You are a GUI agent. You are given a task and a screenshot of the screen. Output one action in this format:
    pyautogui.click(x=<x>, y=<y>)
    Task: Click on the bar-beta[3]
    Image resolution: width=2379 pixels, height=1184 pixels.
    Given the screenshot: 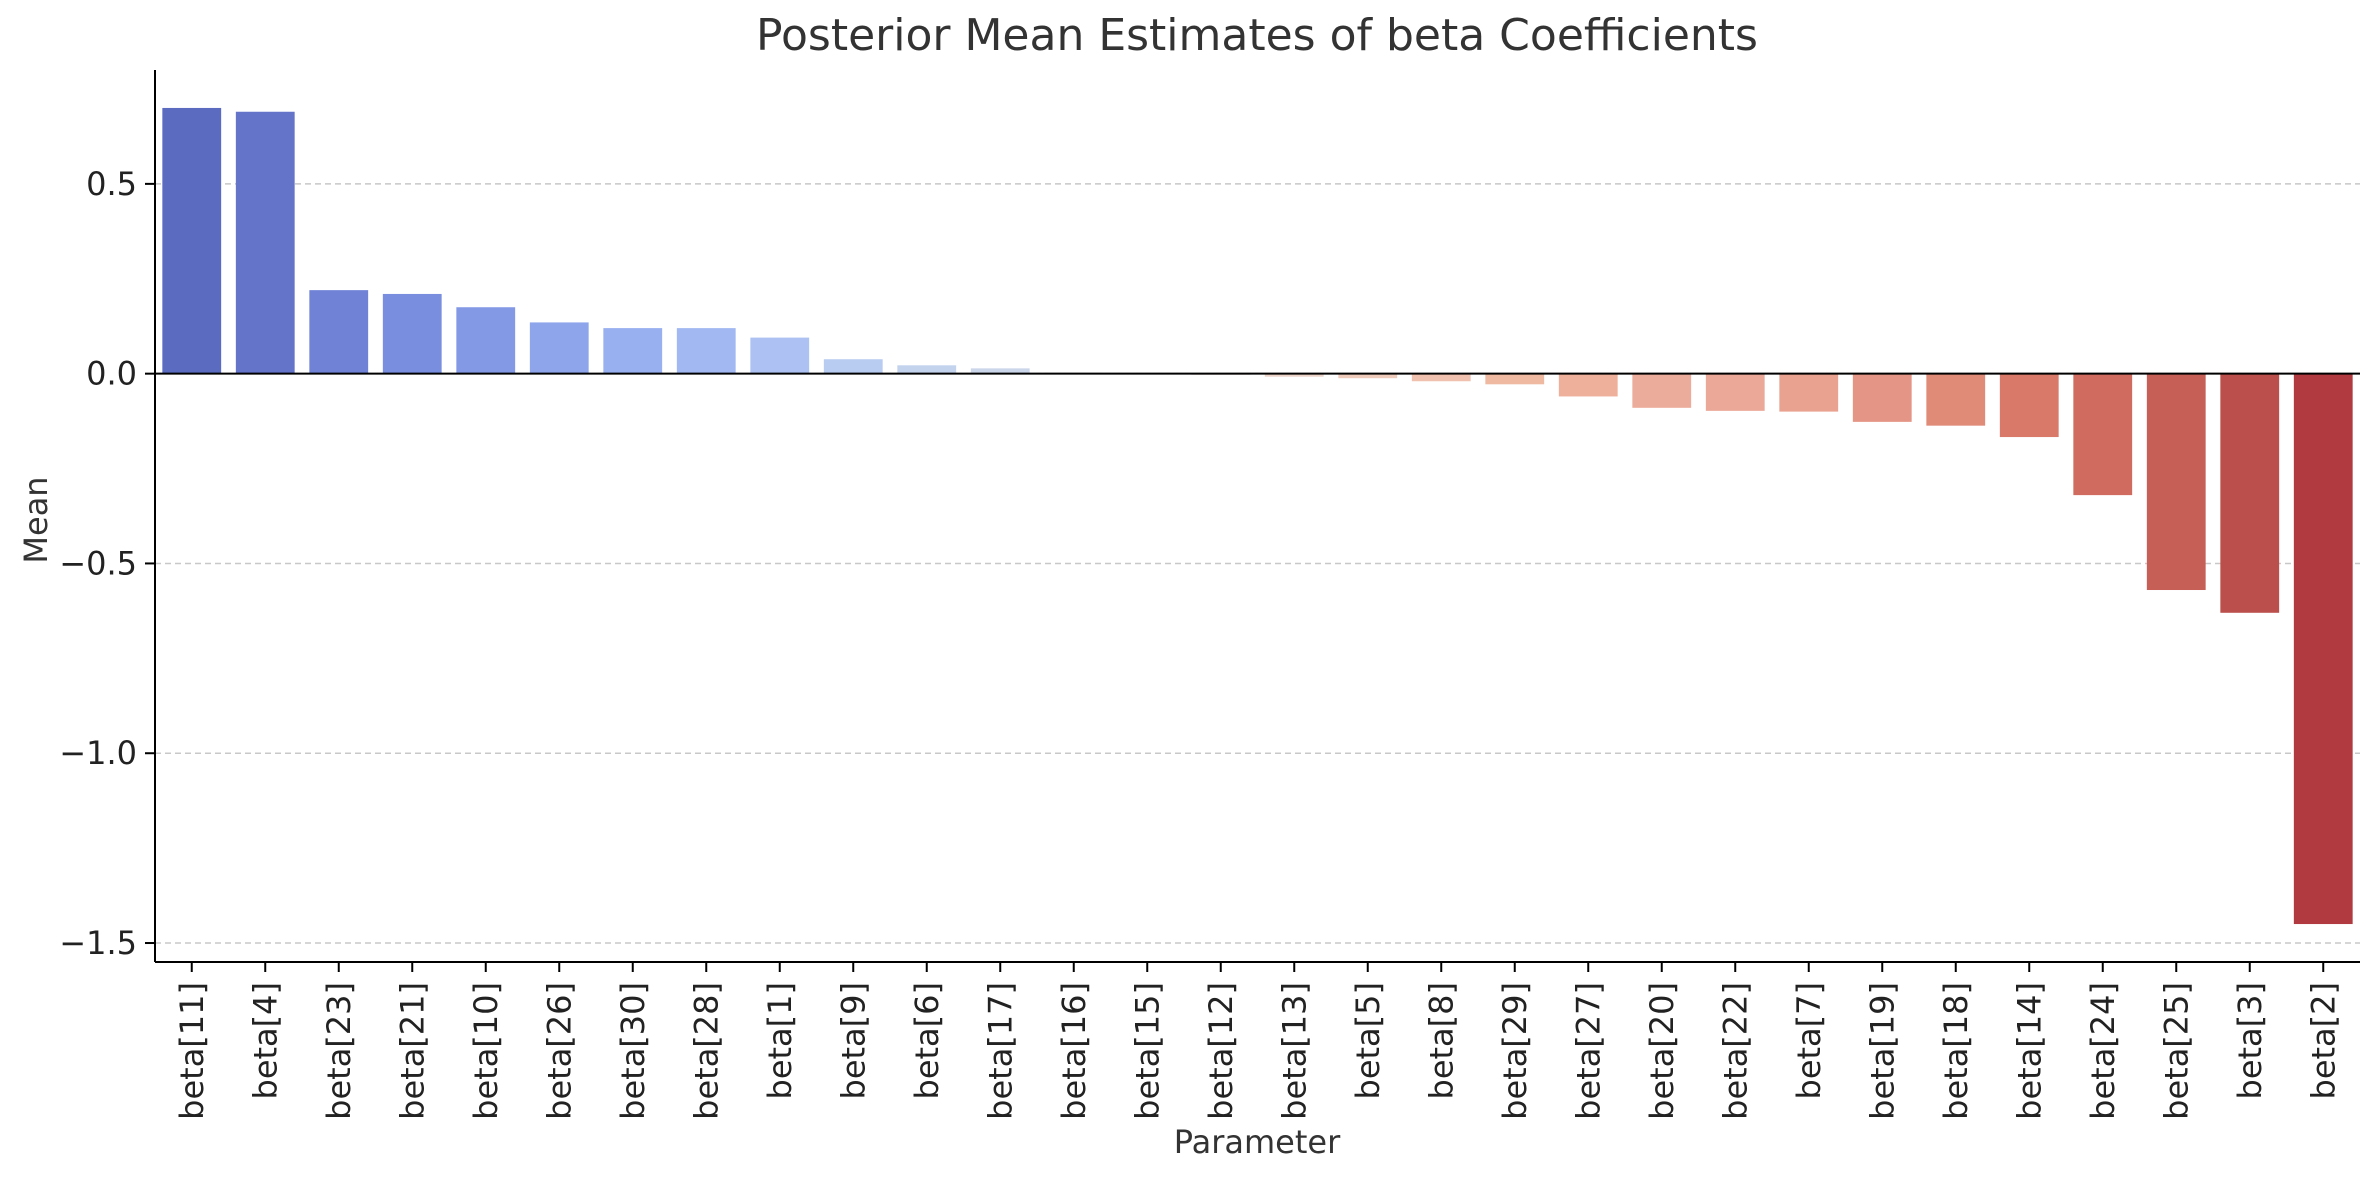 What is the action you would take?
    pyautogui.click(x=2250, y=493)
    